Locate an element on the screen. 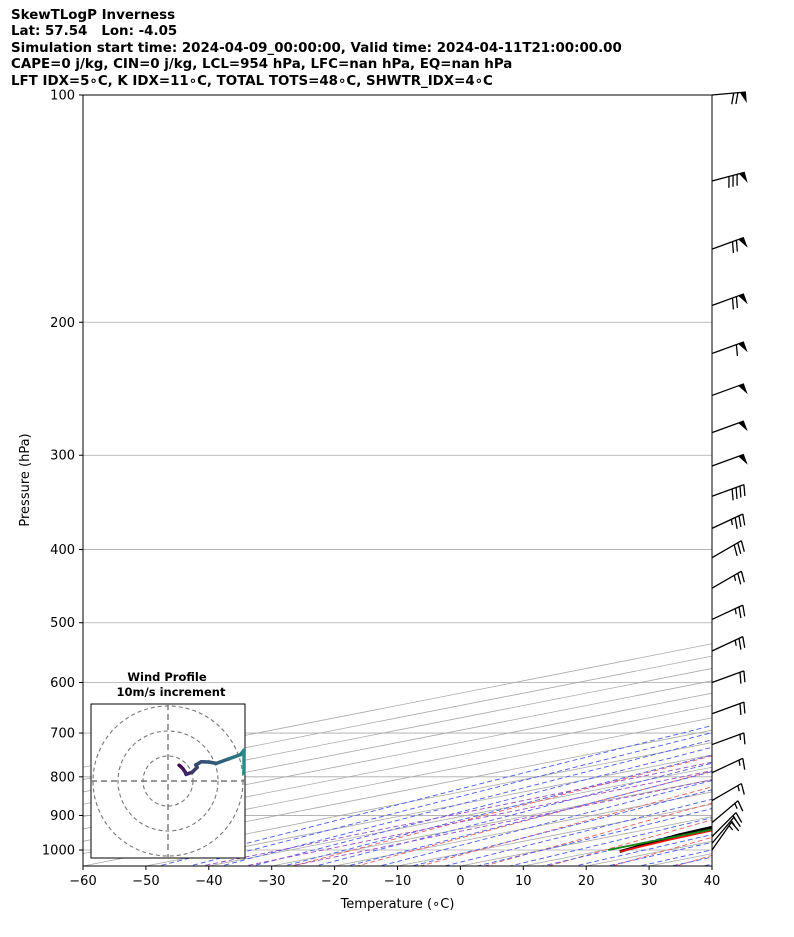 This screenshot has width=794, height=937. parcel-profile-line is located at coordinates (665, 839).